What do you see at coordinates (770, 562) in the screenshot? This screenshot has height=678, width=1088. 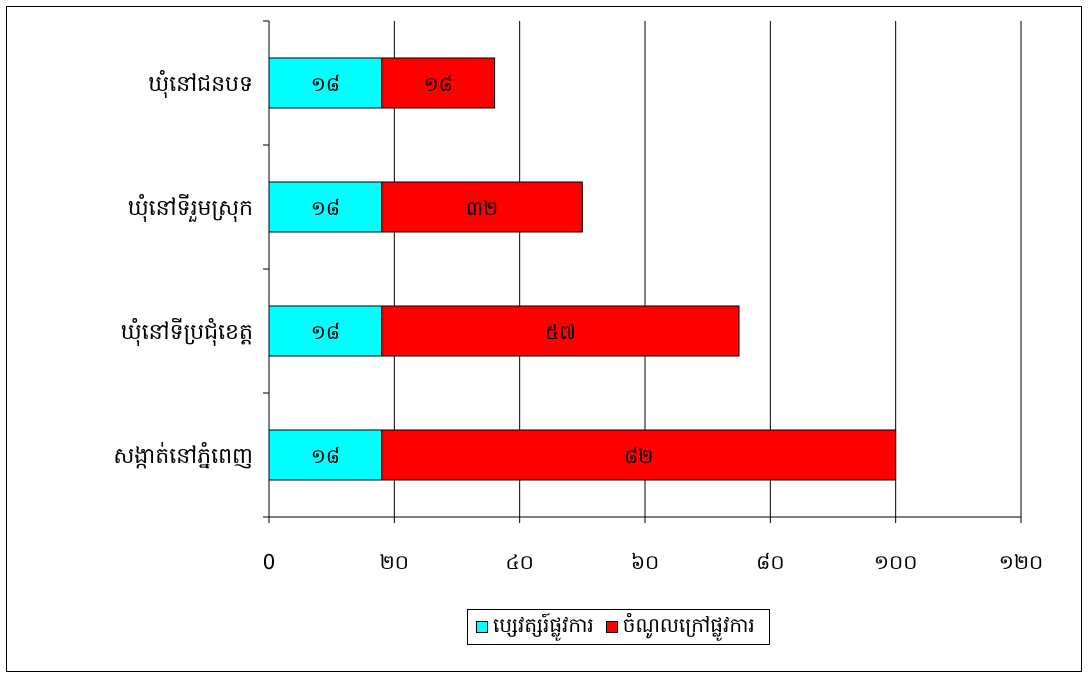 I see `x-tick-label: ៨០` at bounding box center [770, 562].